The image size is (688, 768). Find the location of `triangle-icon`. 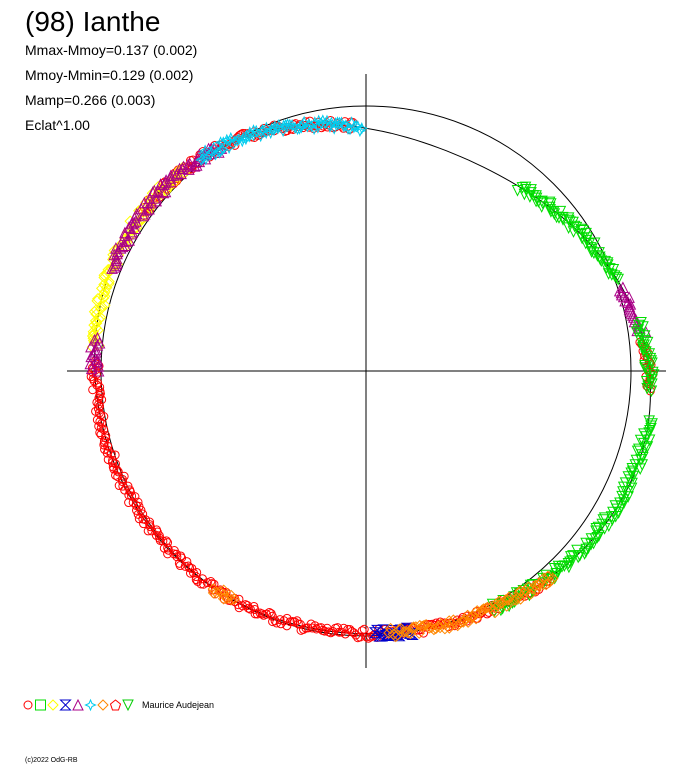

triangle-icon is located at coordinates (78, 704).